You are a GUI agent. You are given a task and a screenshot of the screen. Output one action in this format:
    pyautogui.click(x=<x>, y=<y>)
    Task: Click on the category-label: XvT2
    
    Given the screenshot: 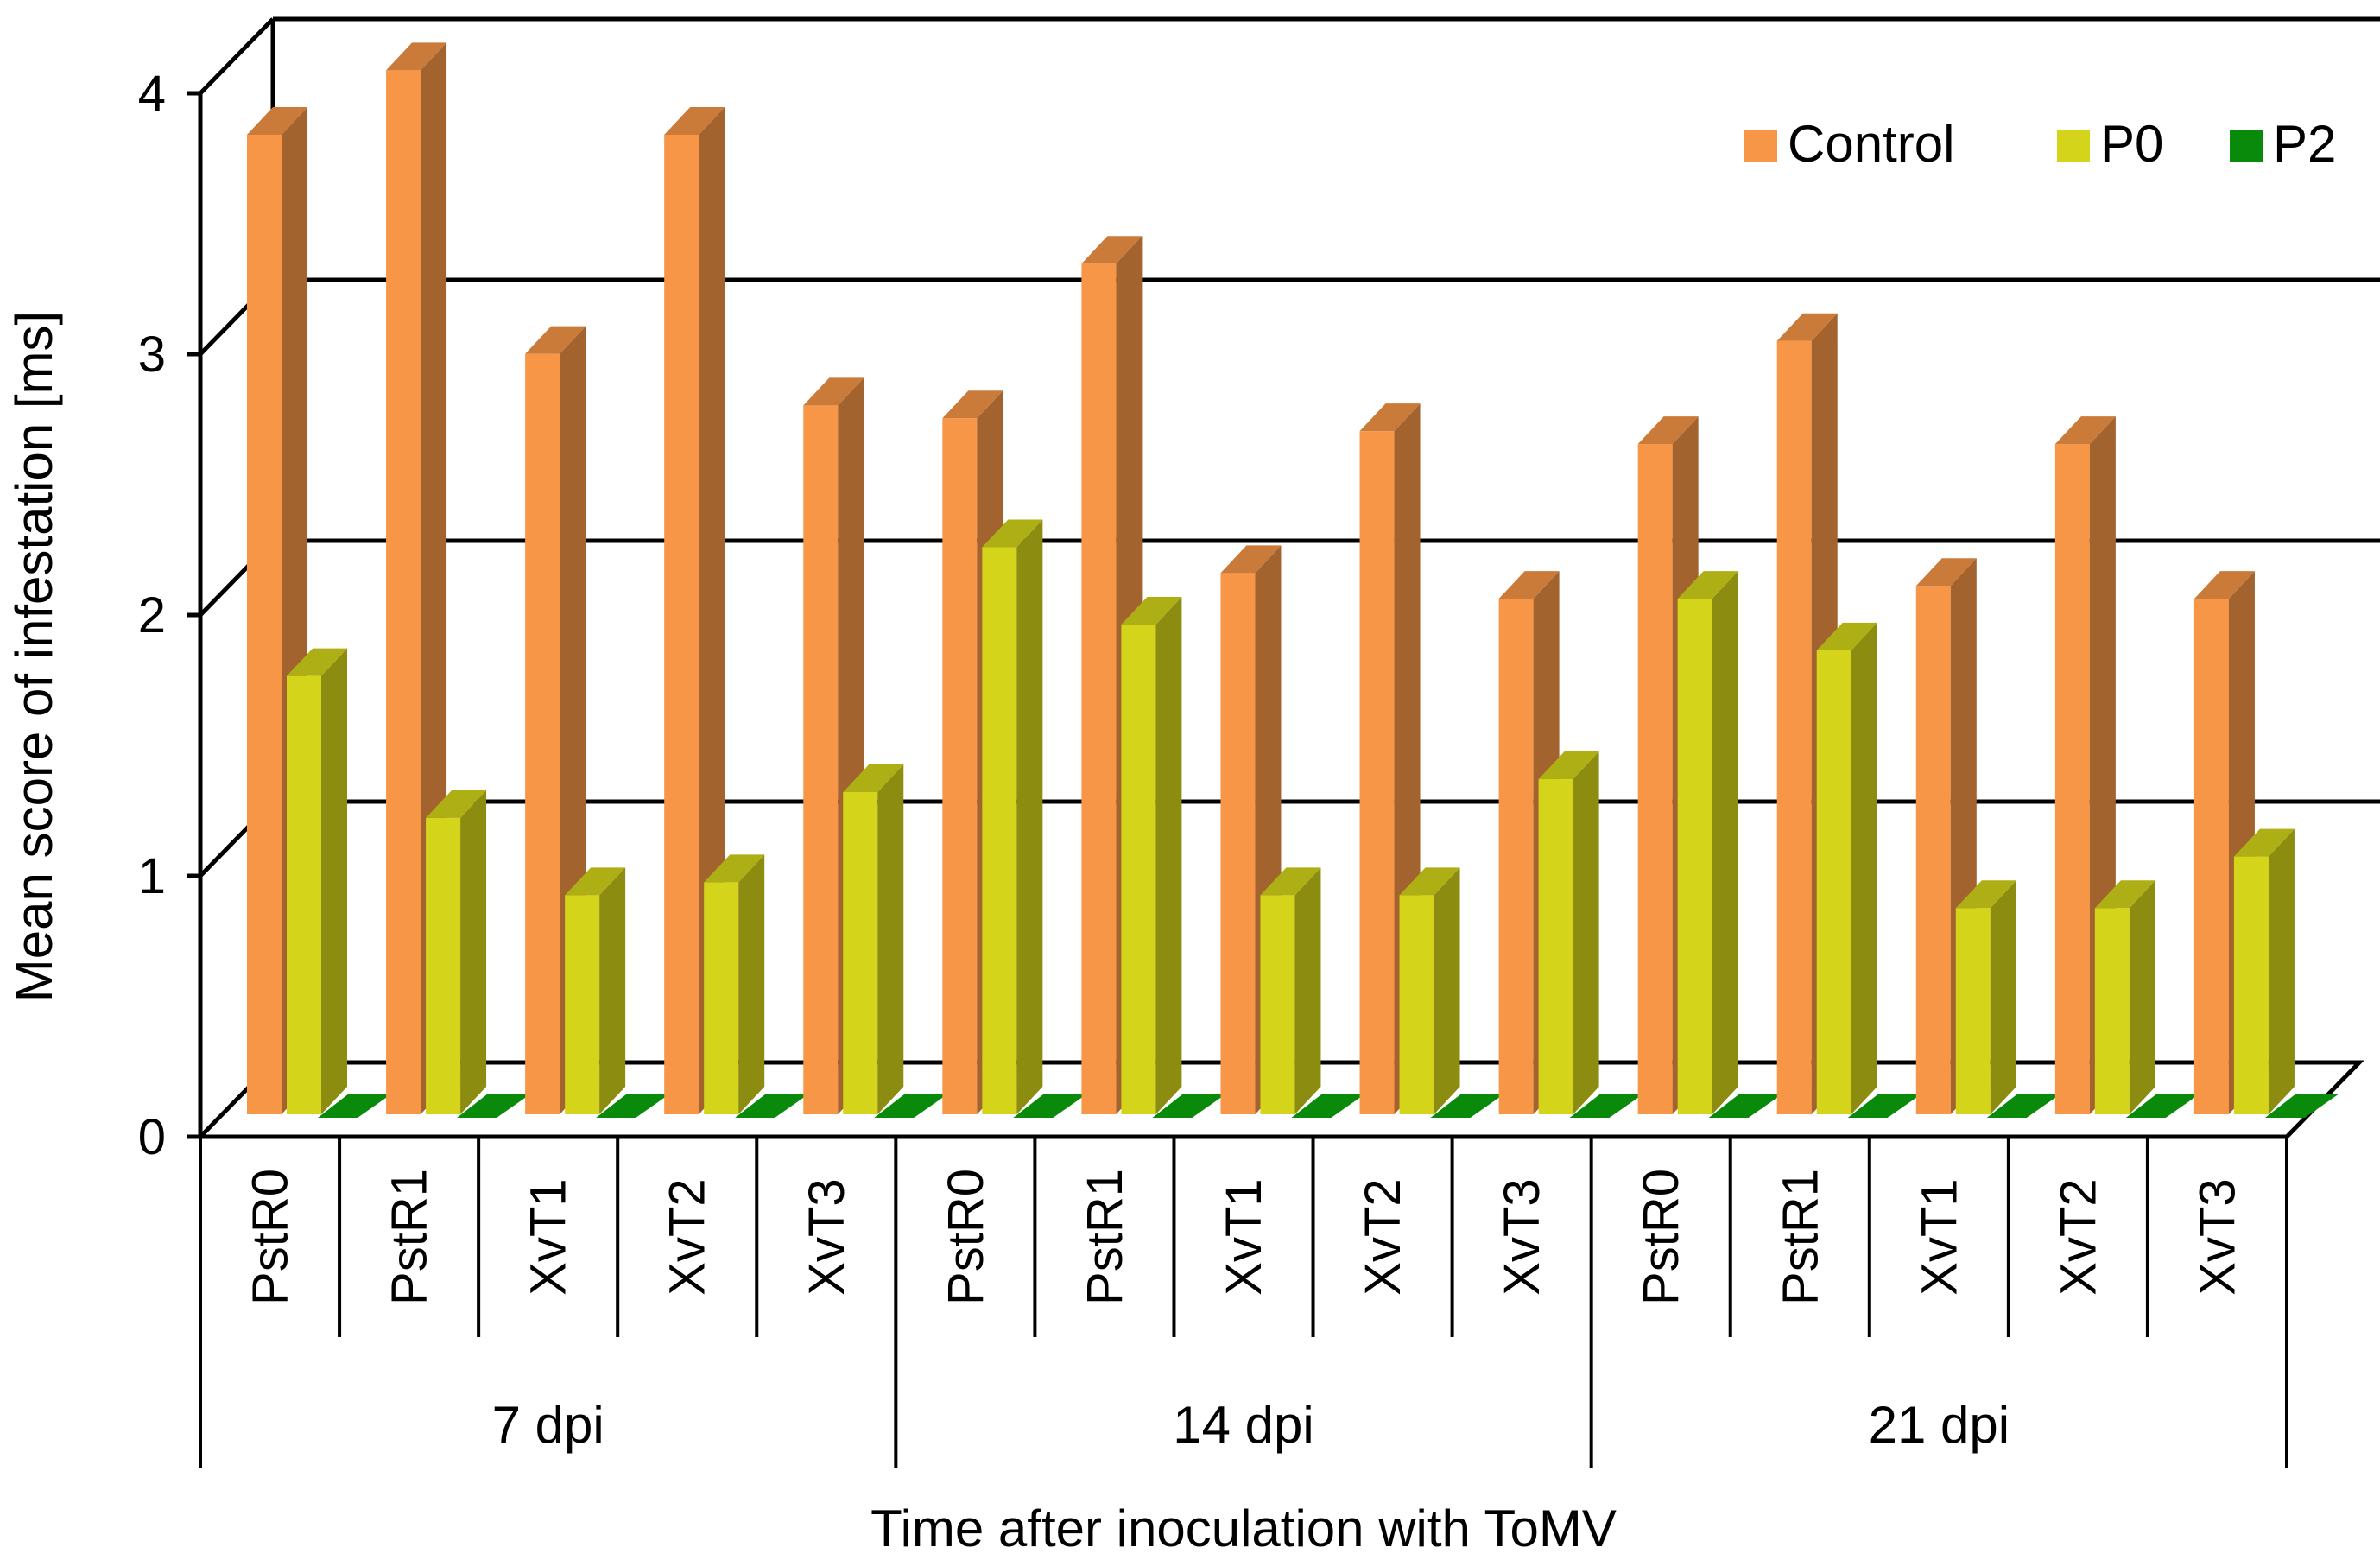 What is the action you would take?
    pyautogui.click(x=688, y=1237)
    